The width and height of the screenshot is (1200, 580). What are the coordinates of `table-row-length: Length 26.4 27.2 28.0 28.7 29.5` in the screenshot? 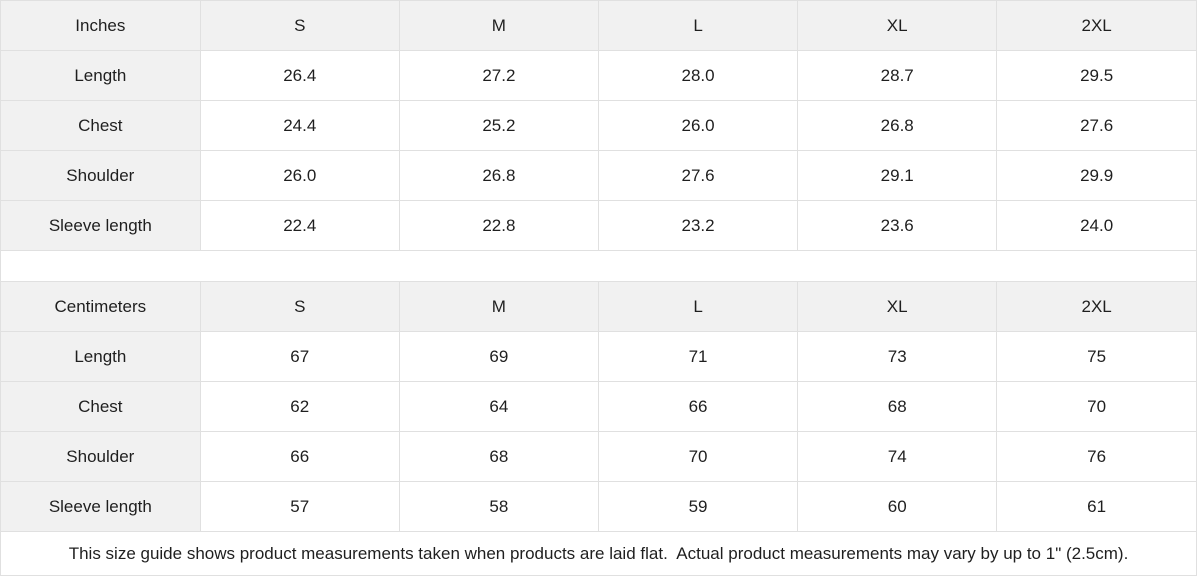 It's located at (598, 75).